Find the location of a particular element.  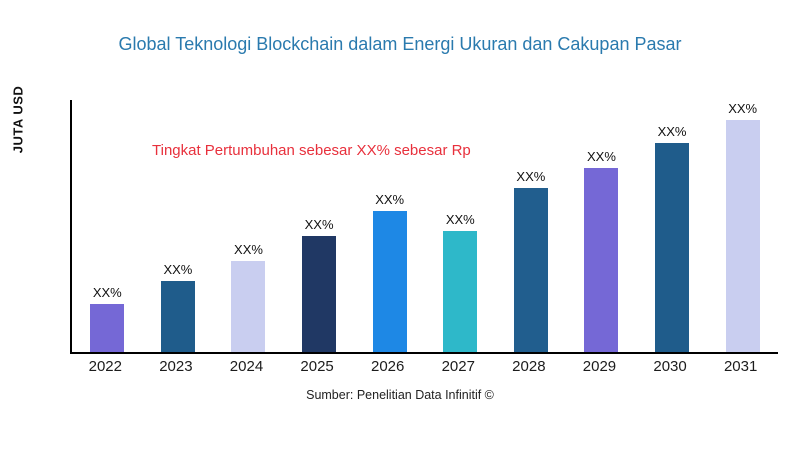

bar-value-label-2022: XX% is located at coordinates (107, 293).